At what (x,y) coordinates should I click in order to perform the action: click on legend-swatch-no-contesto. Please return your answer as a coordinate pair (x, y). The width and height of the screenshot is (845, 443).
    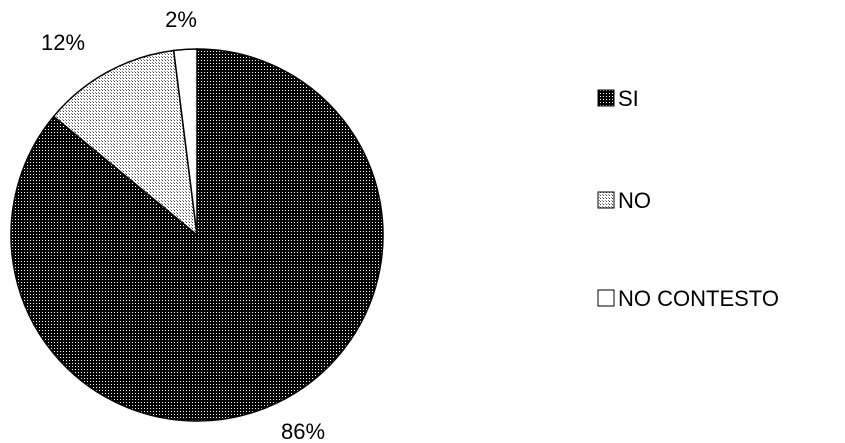
    Looking at the image, I should click on (606, 298).